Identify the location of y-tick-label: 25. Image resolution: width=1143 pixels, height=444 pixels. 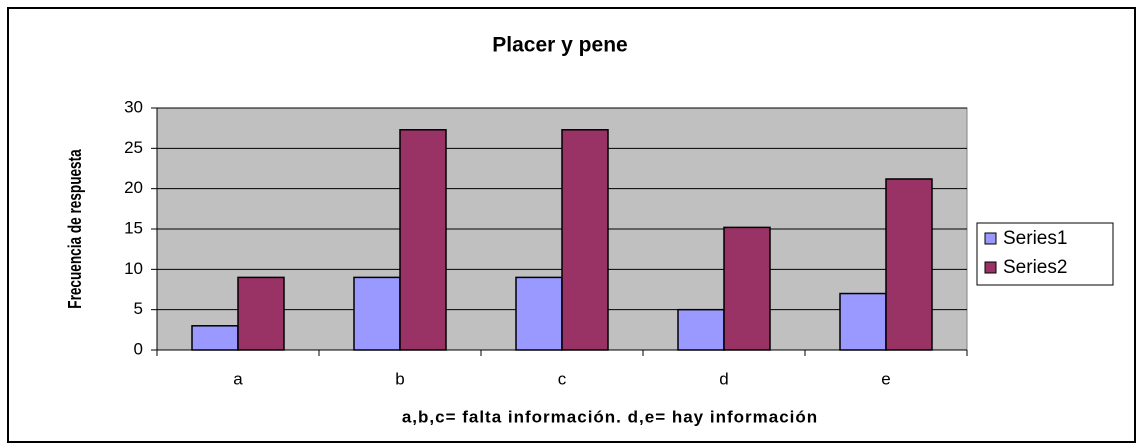
(133, 147).